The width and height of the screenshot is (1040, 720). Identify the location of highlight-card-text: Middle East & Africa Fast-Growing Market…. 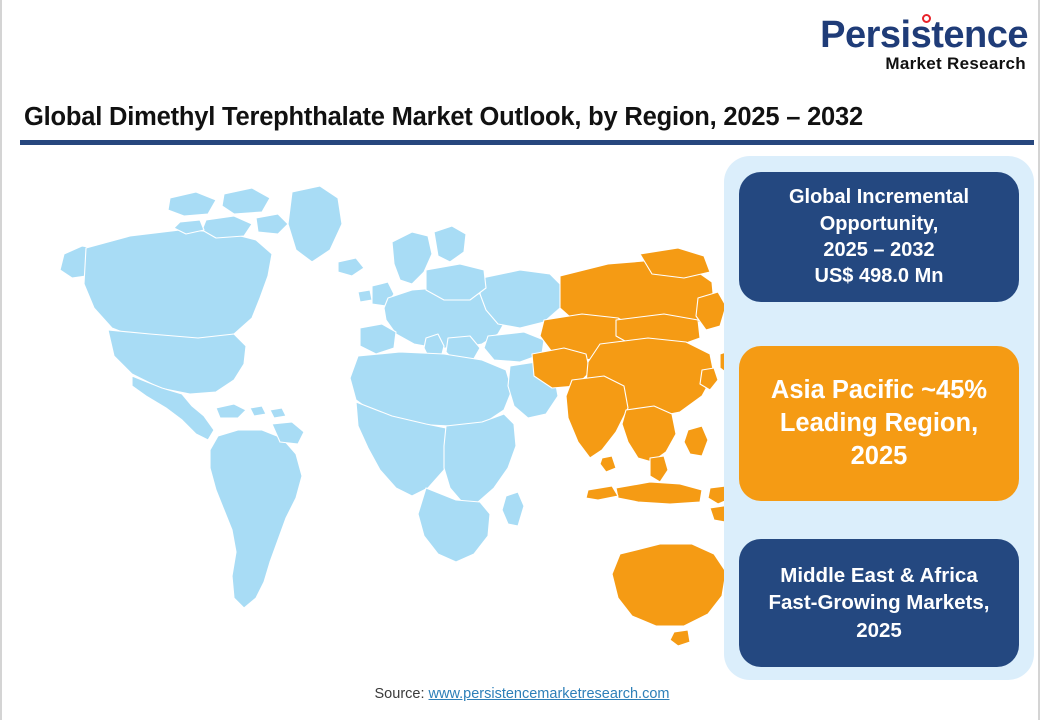
(879, 602).